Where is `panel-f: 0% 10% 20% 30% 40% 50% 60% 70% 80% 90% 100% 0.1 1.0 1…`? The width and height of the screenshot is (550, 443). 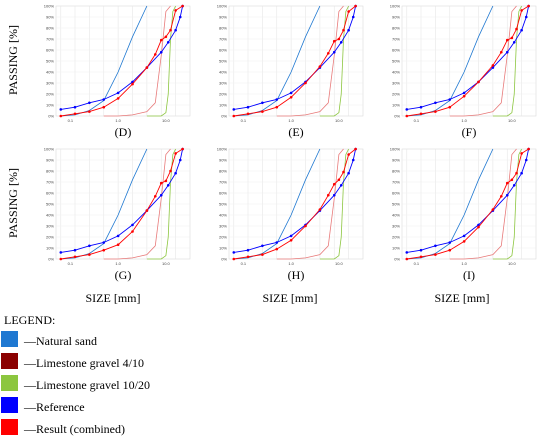
panel-f: 0% 10% 20% 30% 40% 50% 60% 70% 80% 90% 100% 0.1 1.0 1… is located at coordinates (463, 71).